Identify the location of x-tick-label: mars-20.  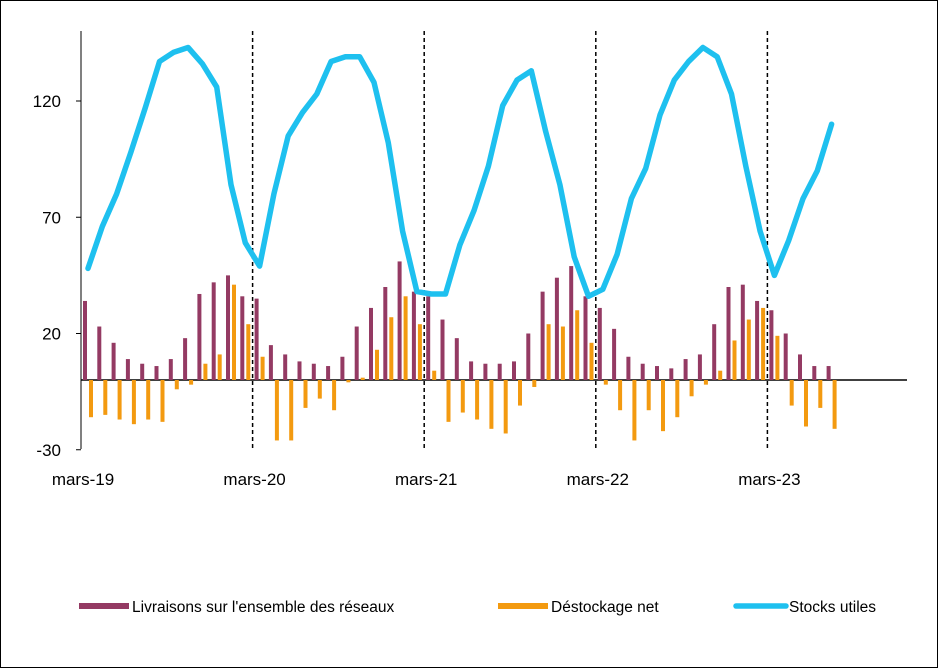
(254, 479).